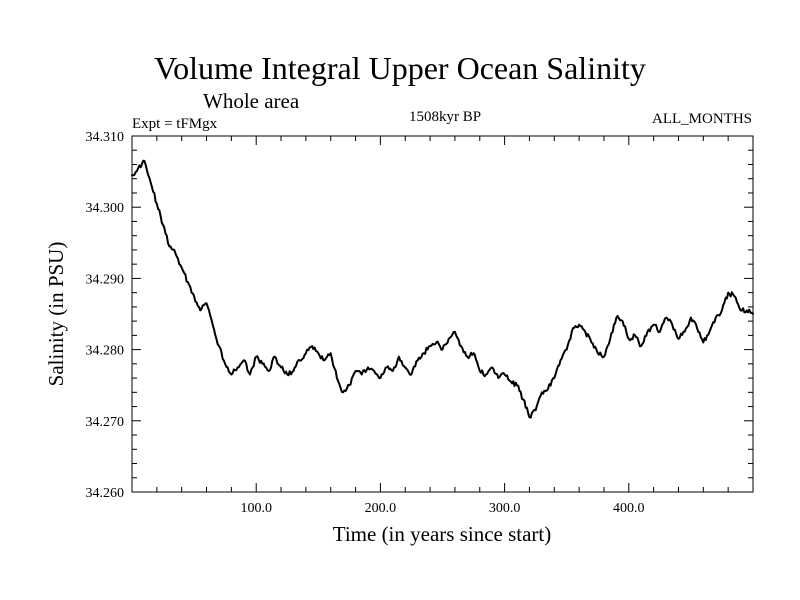 The width and height of the screenshot is (800, 600). I want to click on months-annotation: ALL_MONTHS, so click(702, 119).